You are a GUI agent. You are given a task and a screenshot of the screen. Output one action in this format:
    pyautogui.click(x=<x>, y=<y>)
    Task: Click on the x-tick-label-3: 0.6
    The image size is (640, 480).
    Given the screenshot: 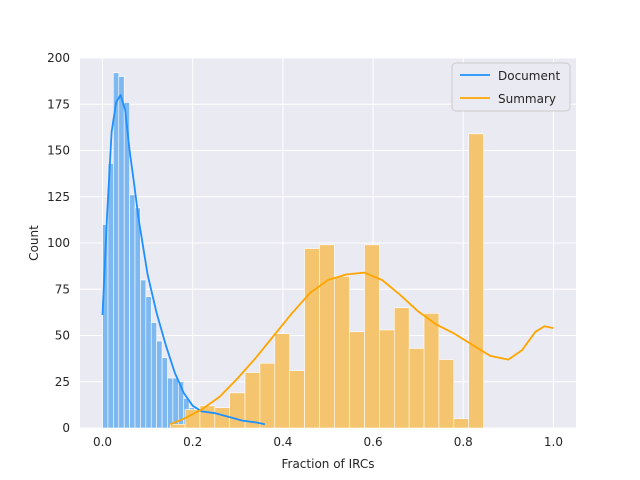 What is the action you would take?
    pyautogui.click(x=373, y=442)
    